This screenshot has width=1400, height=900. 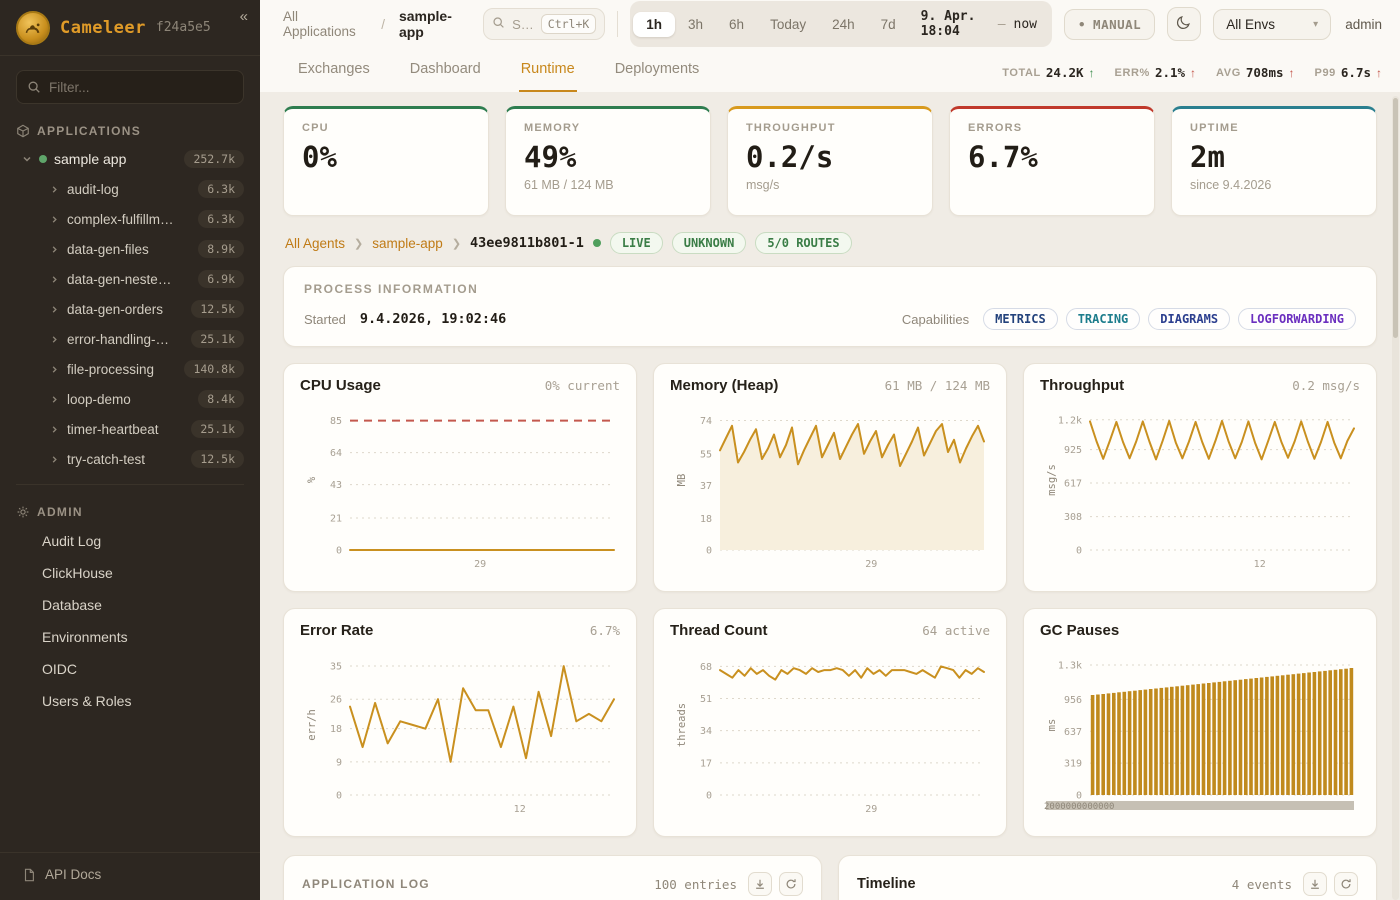 What do you see at coordinates (654, 24) in the screenshot?
I see `time-range-1h: 1h` at bounding box center [654, 24].